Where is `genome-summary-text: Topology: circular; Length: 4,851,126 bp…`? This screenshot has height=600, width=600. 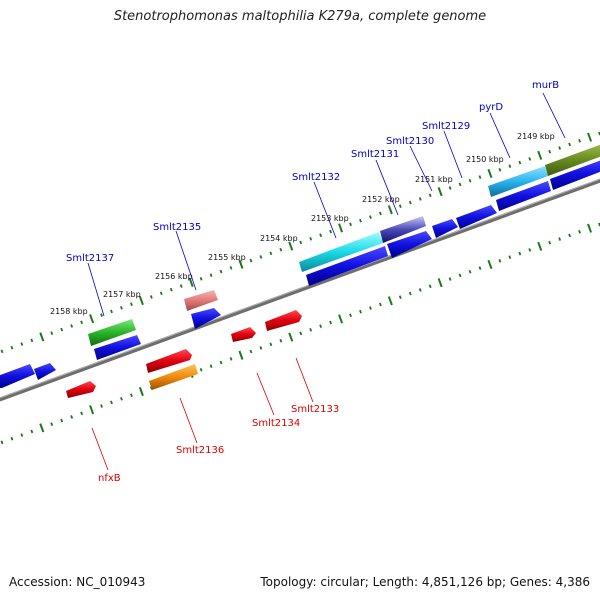
genome-summary-text: Topology: circular; Length: 4,851,126 bp… is located at coordinates (425, 582).